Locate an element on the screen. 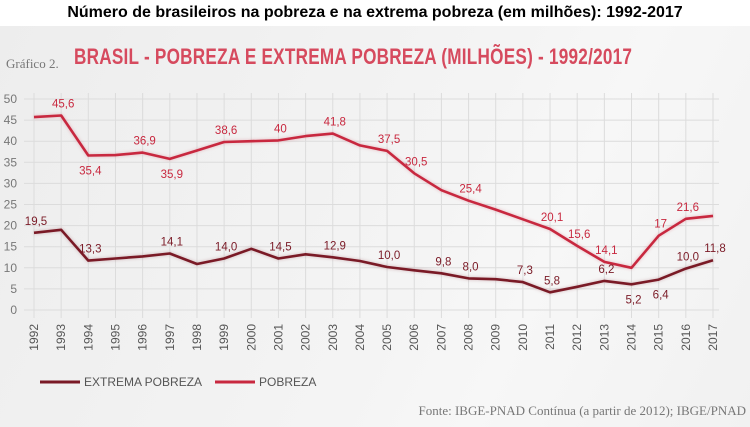 Image resolution: width=750 pixels, height=427 pixels. data-label-extrema_pobreza: 19,5 is located at coordinates (36, 222).